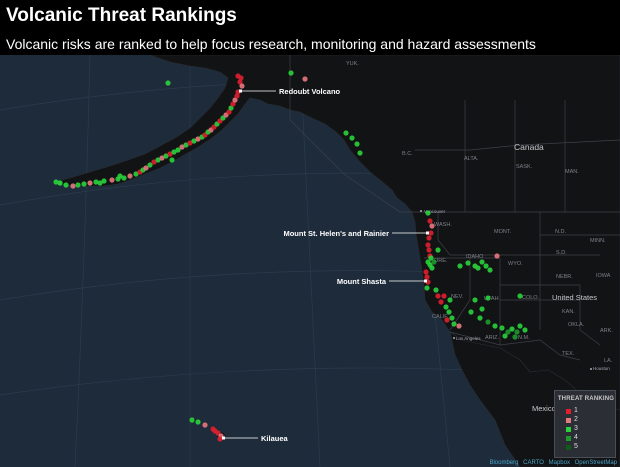 This screenshot has width=620, height=467. What do you see at coordinates (595, 463) in the screenshot?
I see `credit-openstreetmap: OpenStreetMap` at bounding box center [595, 463].